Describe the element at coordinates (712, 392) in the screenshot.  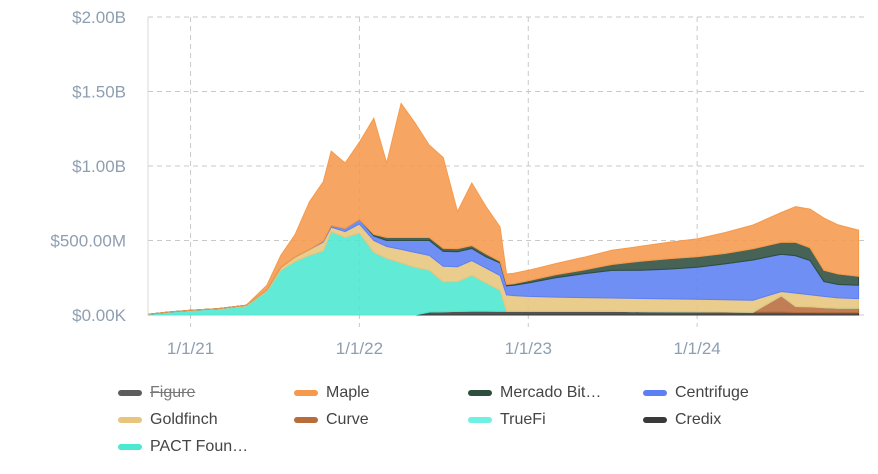
I see `legend-label: Centrifuge` at that location.